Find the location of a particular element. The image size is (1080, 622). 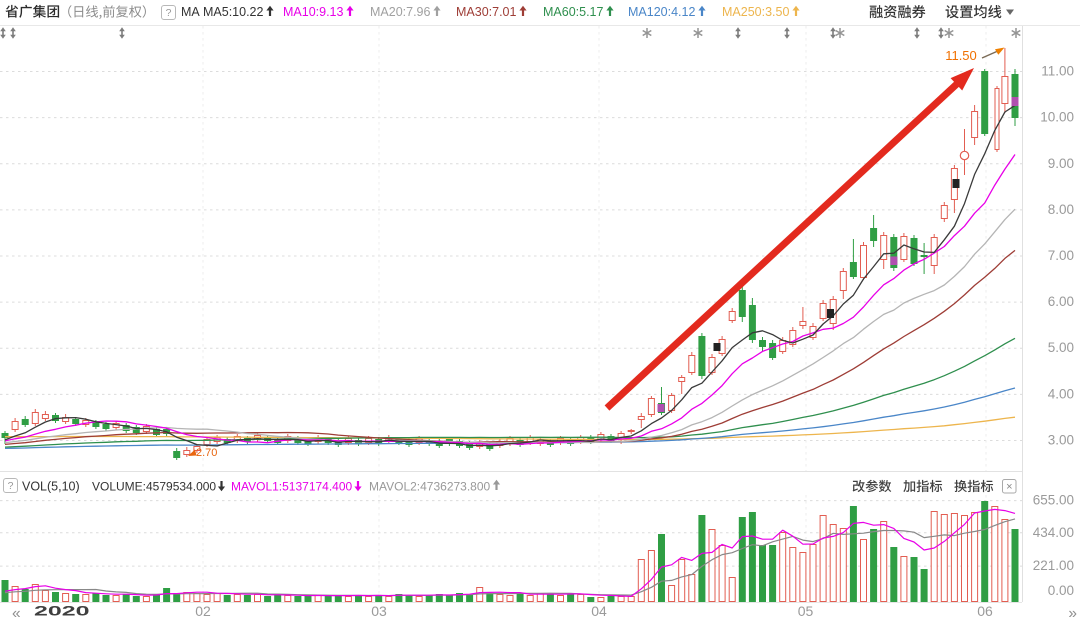

svg-text: MA5:10.22 is located at coordinates (233, 12).